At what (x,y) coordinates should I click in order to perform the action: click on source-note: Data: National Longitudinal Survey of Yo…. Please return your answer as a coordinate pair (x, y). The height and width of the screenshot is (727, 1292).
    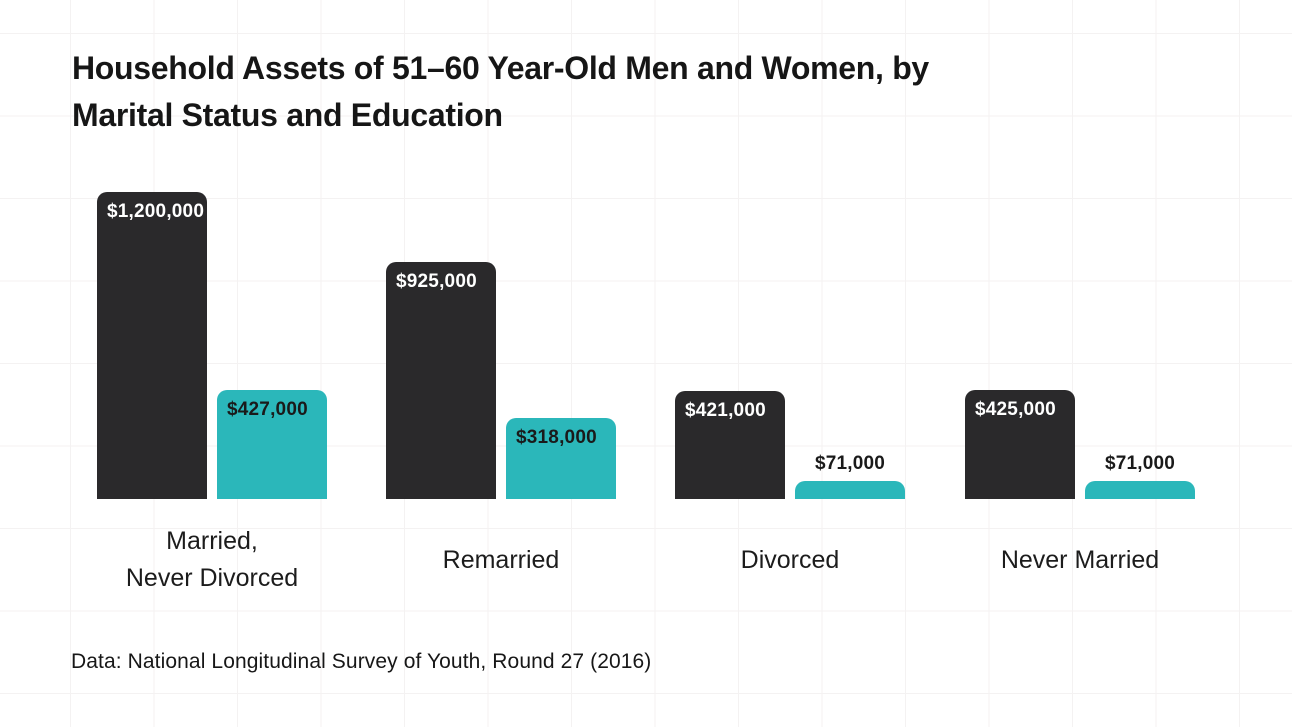
    Looking at the image, I should click on (361, 661).